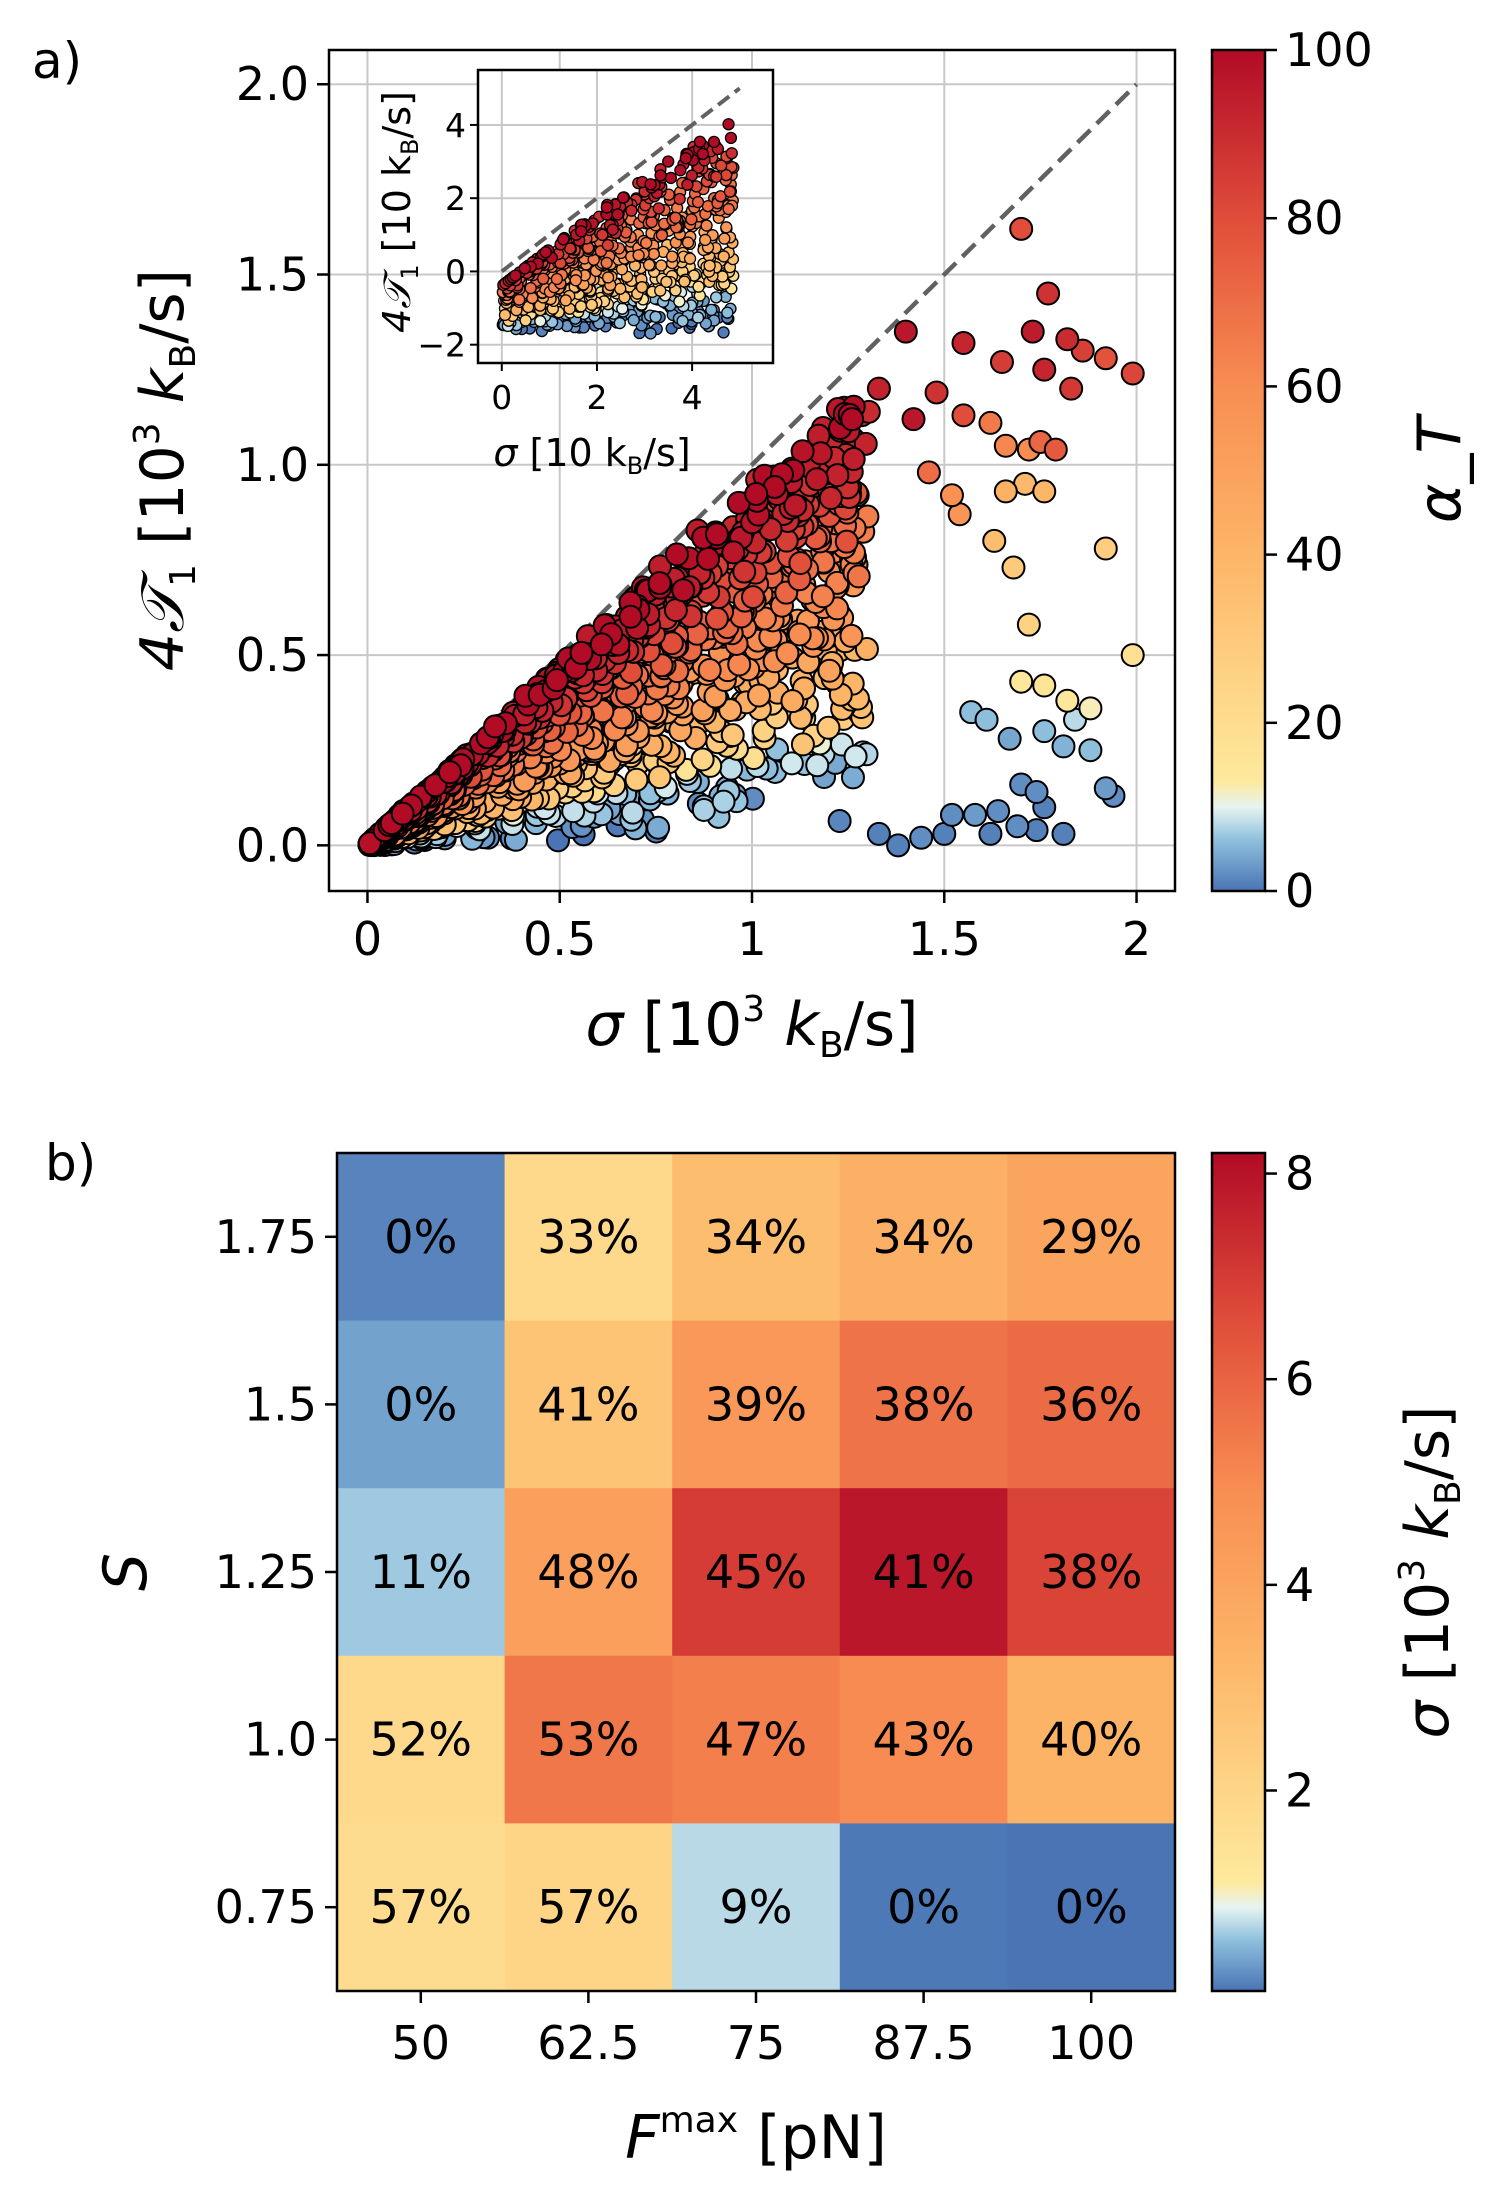  What do you see at coordinates (70, 1163) in the screenshot?
I see `panel-b-label: b)` at bounding box center [70, 1163].